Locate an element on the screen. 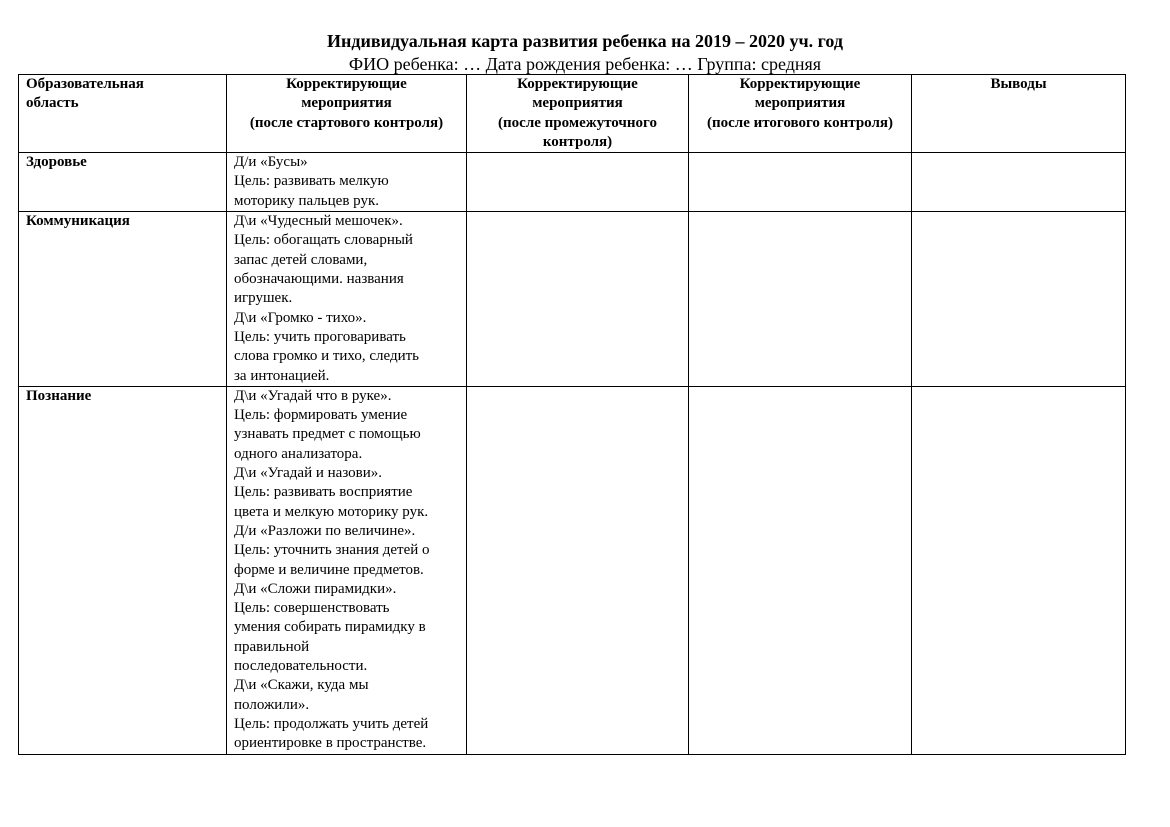 The height and width of the screenshot is (827, 1170). text-line: Цель: уточнить знания детей о is located at coordinates (332, 550).